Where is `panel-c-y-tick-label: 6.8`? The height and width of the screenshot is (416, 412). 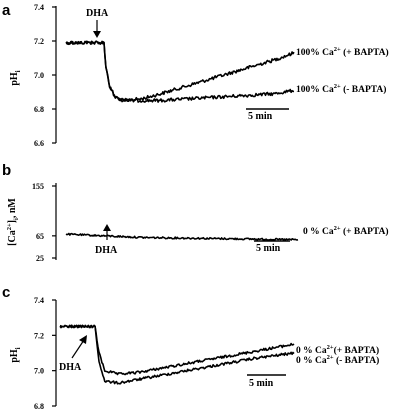
panel-c-y-tick-label: 6.8 is located at coordinates (39, 406).